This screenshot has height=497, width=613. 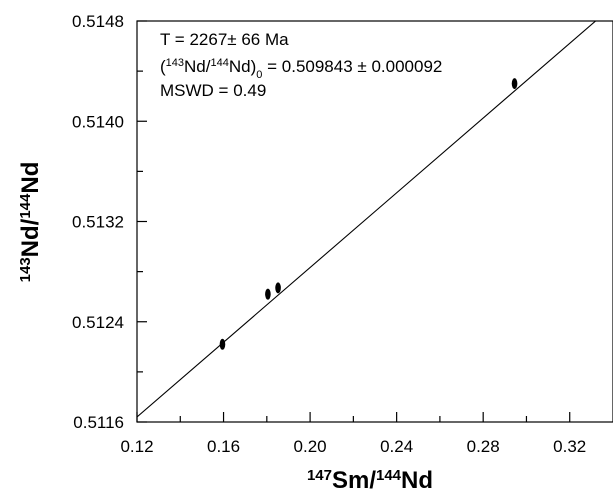 I want to click on y-tick-label: 0.5124, so click(x=98, y=322).